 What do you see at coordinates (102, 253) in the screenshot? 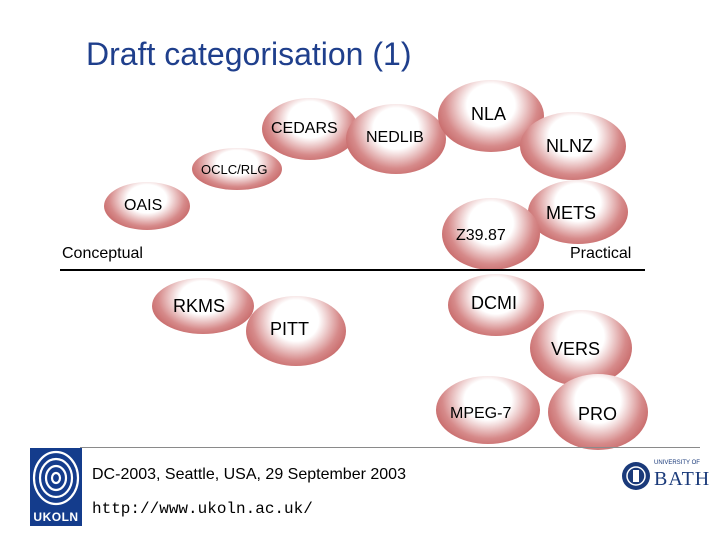
I see `axis-label-conceptual: Conceptual` at bounding box center [102, 253].